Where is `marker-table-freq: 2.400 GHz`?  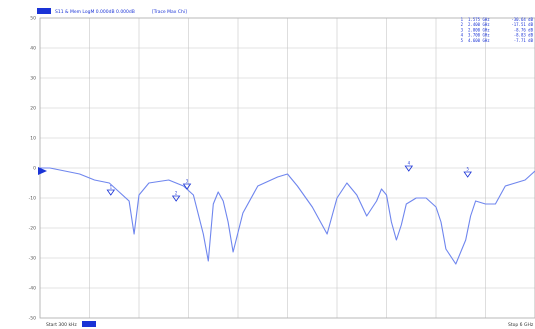 marker-table-freq: 2.400 GHz is located at coordinates (479, 24).